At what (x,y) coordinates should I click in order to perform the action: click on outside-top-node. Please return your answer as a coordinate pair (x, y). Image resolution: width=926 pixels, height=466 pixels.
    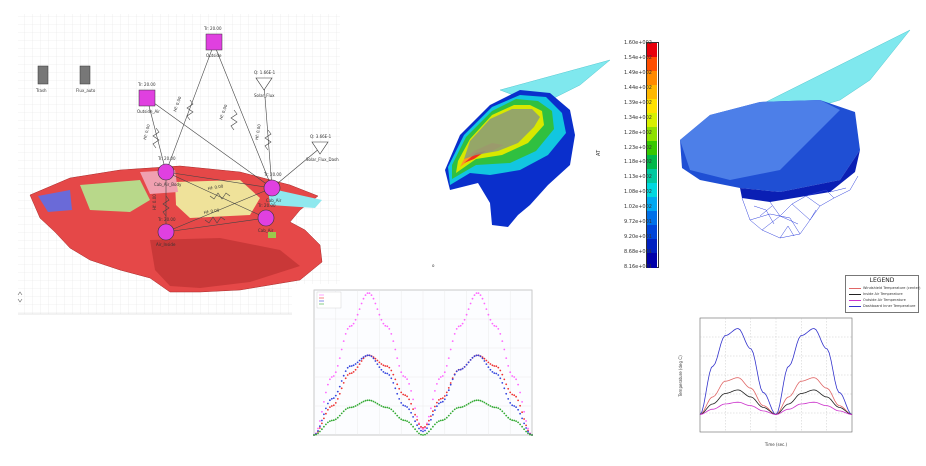
    Looking at the image, I should click on (214, 42).